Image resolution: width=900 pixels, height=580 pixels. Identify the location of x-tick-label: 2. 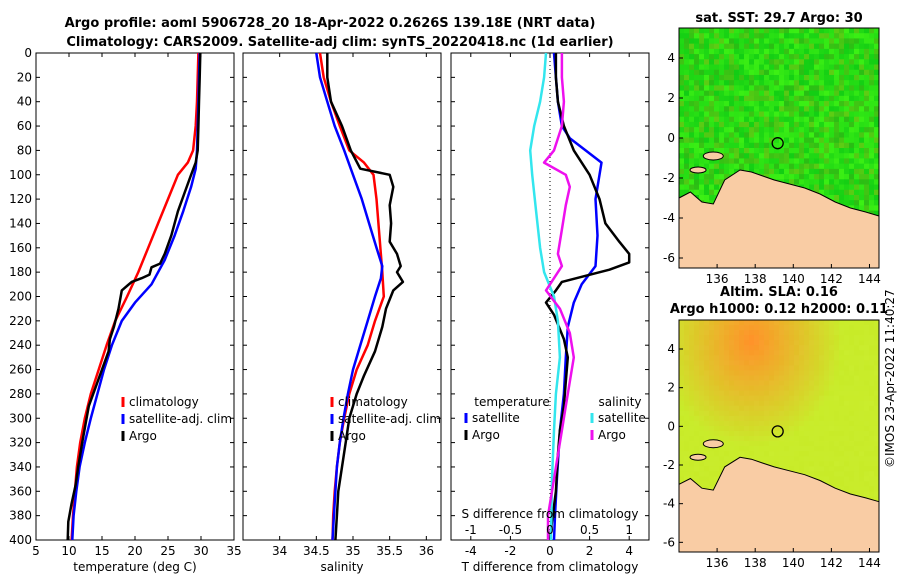
(590, 551).